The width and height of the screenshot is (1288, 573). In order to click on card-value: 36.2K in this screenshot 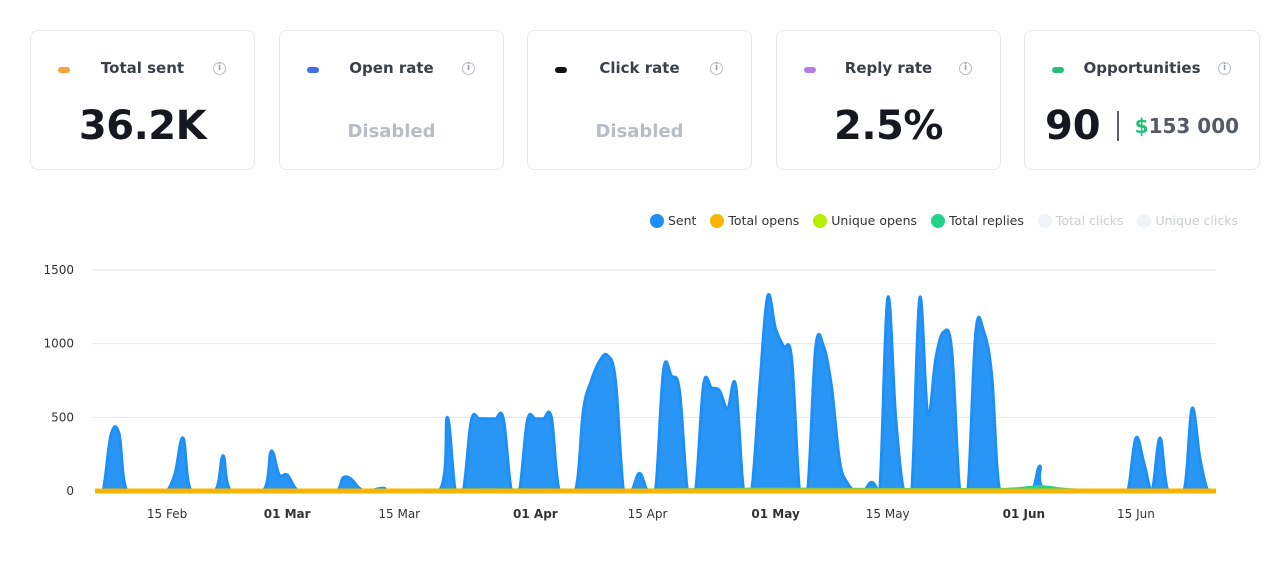, I will do `click(142, 126)`.